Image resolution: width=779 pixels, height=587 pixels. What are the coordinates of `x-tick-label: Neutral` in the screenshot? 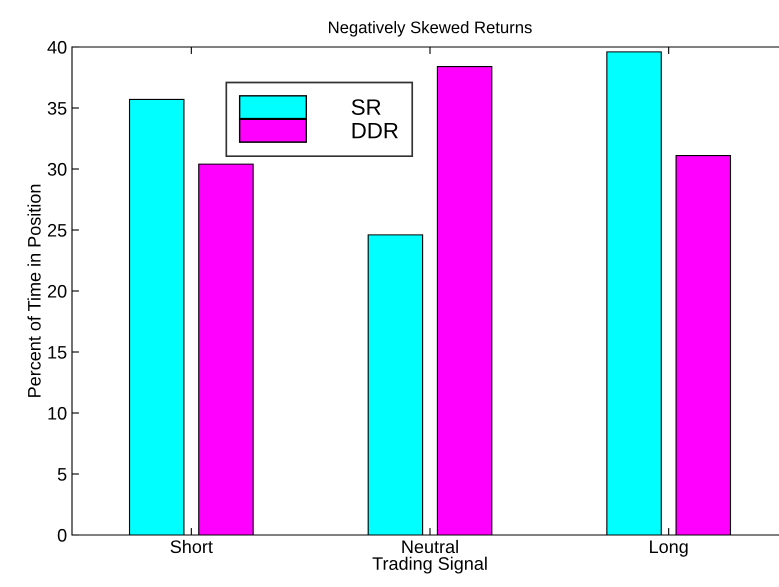 It's located at (430, 547).